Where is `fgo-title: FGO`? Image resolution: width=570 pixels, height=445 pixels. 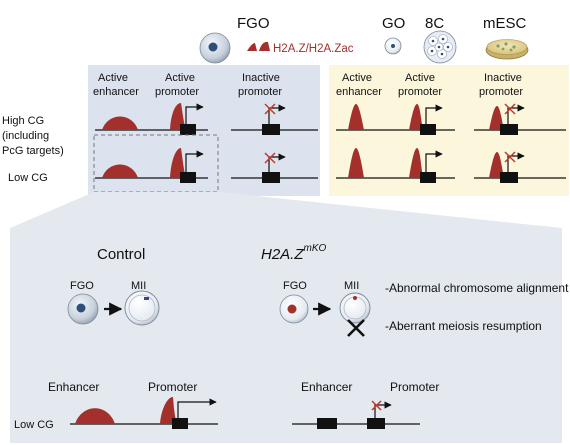
fgo-title: FGO is located at coordinates (253, 23).